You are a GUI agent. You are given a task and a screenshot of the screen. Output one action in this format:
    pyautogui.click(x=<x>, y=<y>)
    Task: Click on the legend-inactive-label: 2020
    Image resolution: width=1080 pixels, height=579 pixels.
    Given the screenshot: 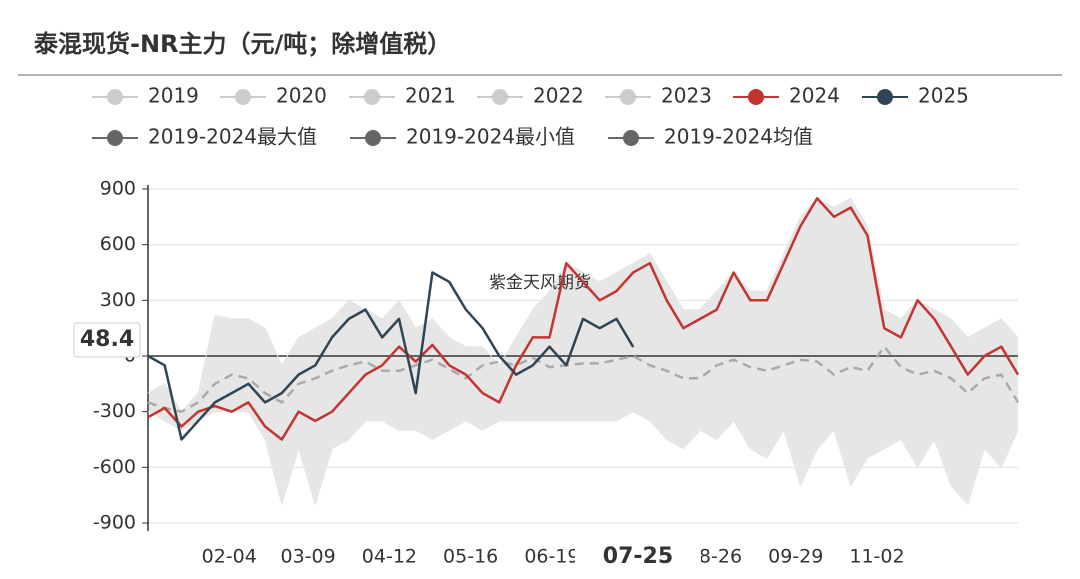 What is the action you would take?
    pyautogui.click(x=301, y=96)
    